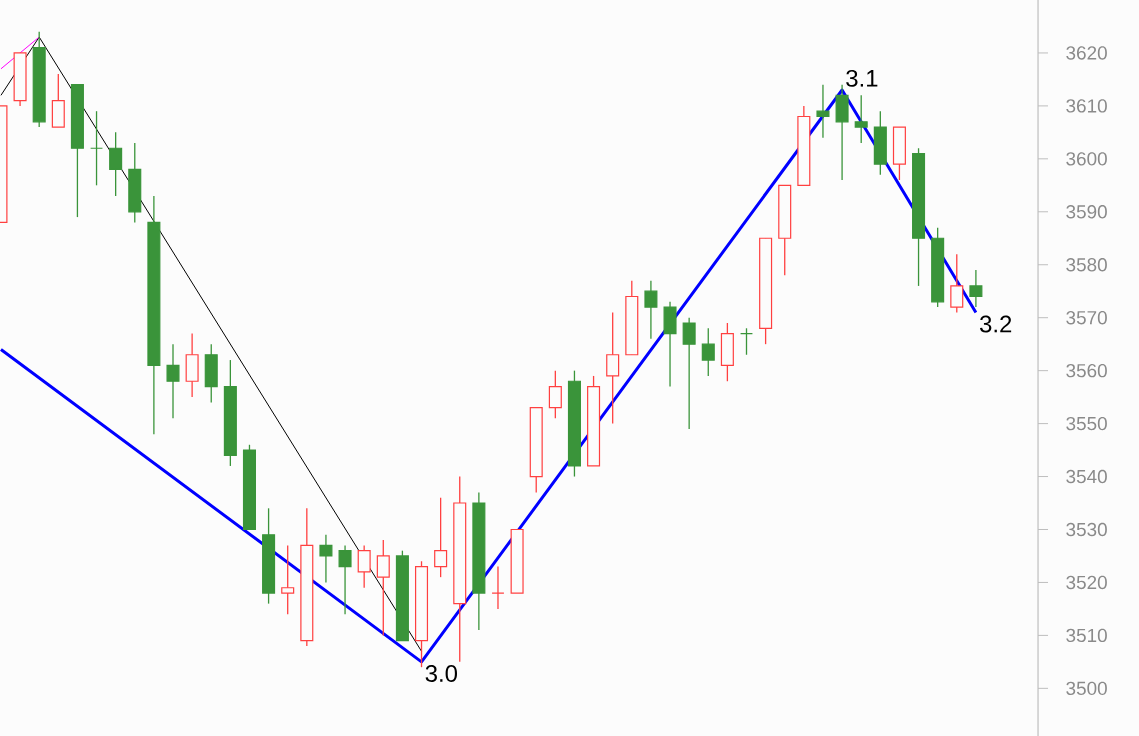 The width and height of the screenshot is (1139, 736). Describe the element at coordinates (996, 324) in the screenshot. I see `annotation: 3.2` at that location.